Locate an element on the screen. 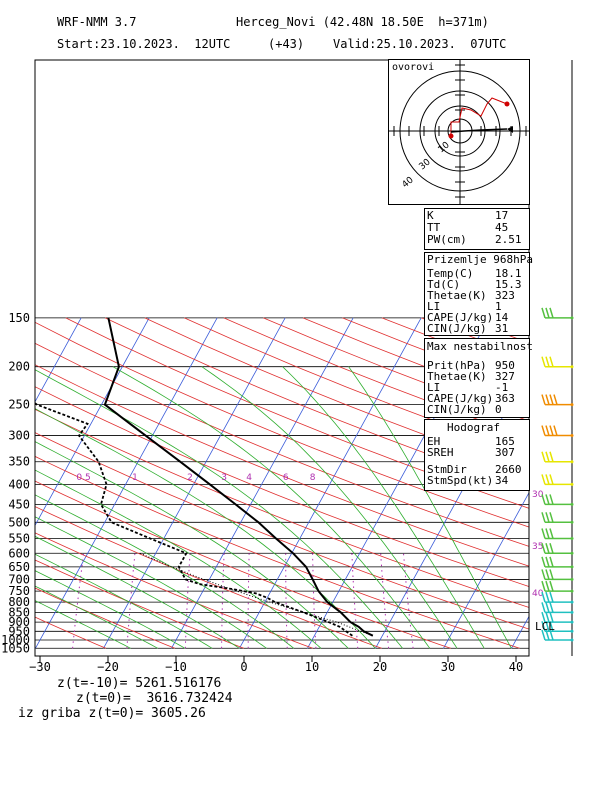  pressure-tick-label: 450 is located at coordinates (19, 504).